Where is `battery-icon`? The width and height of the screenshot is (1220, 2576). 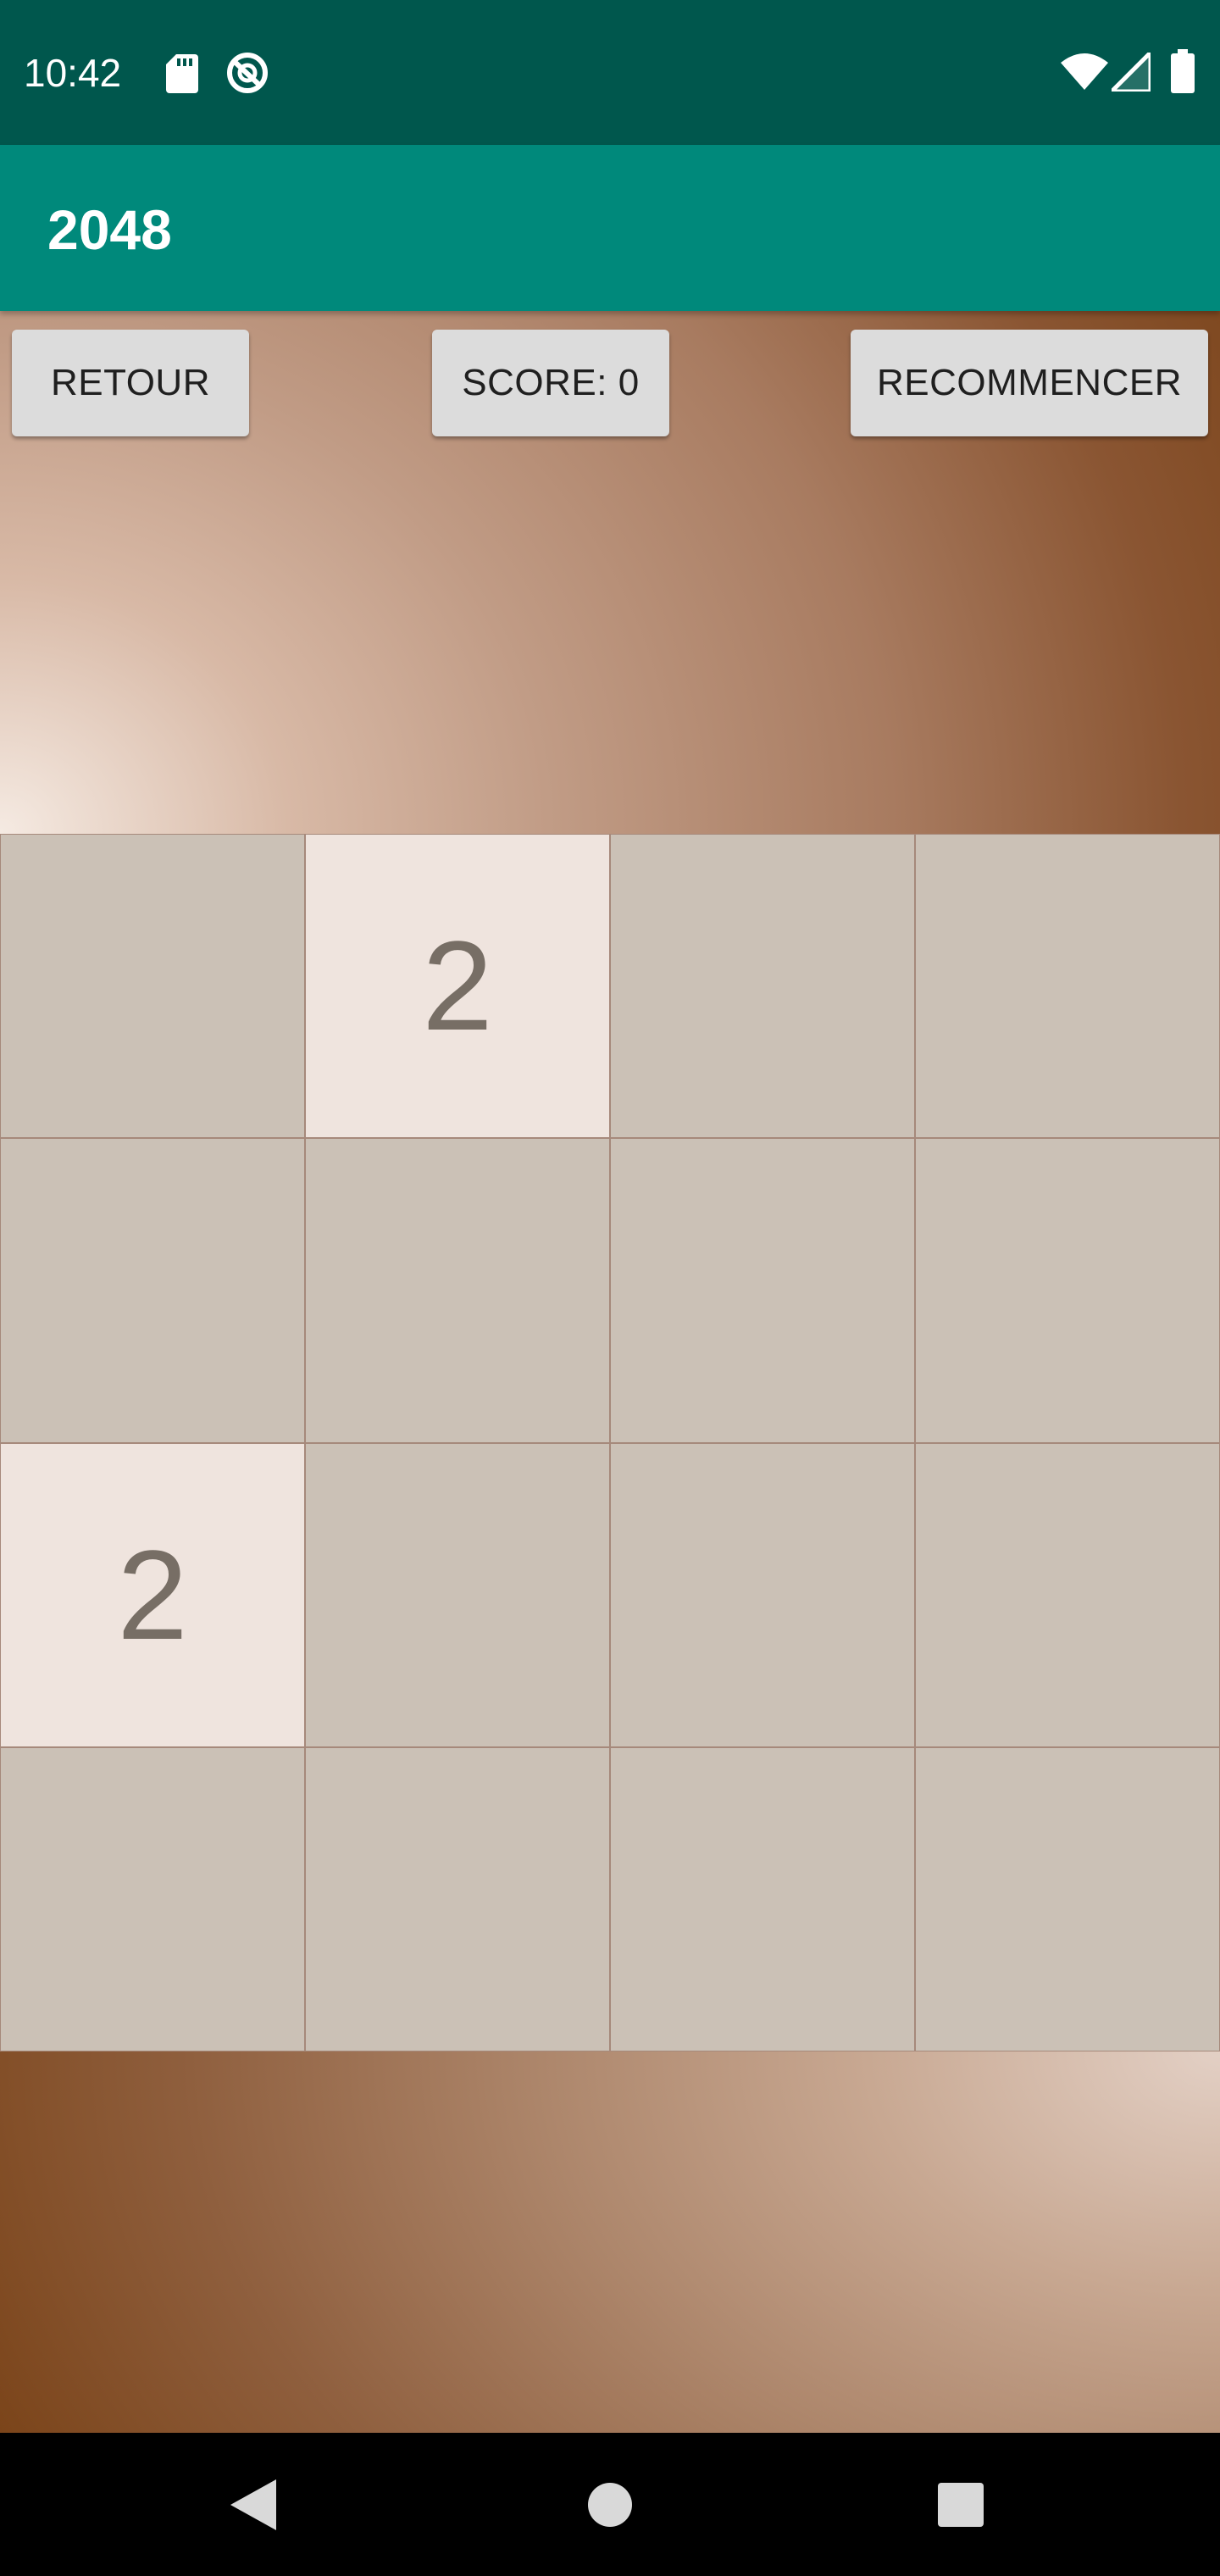 battery-icon is located at coordinates (1183, 71).